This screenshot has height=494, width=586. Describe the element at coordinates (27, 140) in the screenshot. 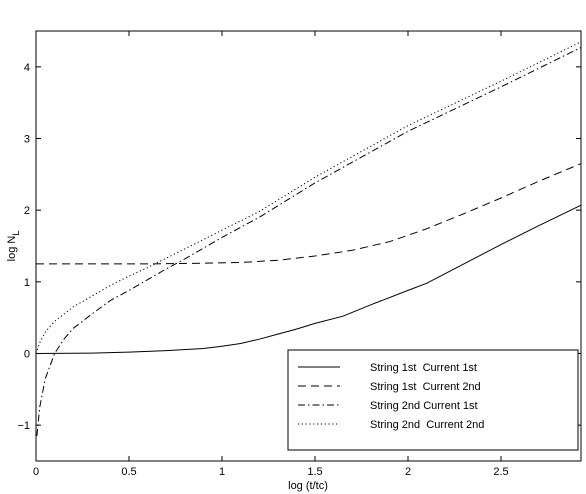

I see `y-tick-label: 3` at that location.